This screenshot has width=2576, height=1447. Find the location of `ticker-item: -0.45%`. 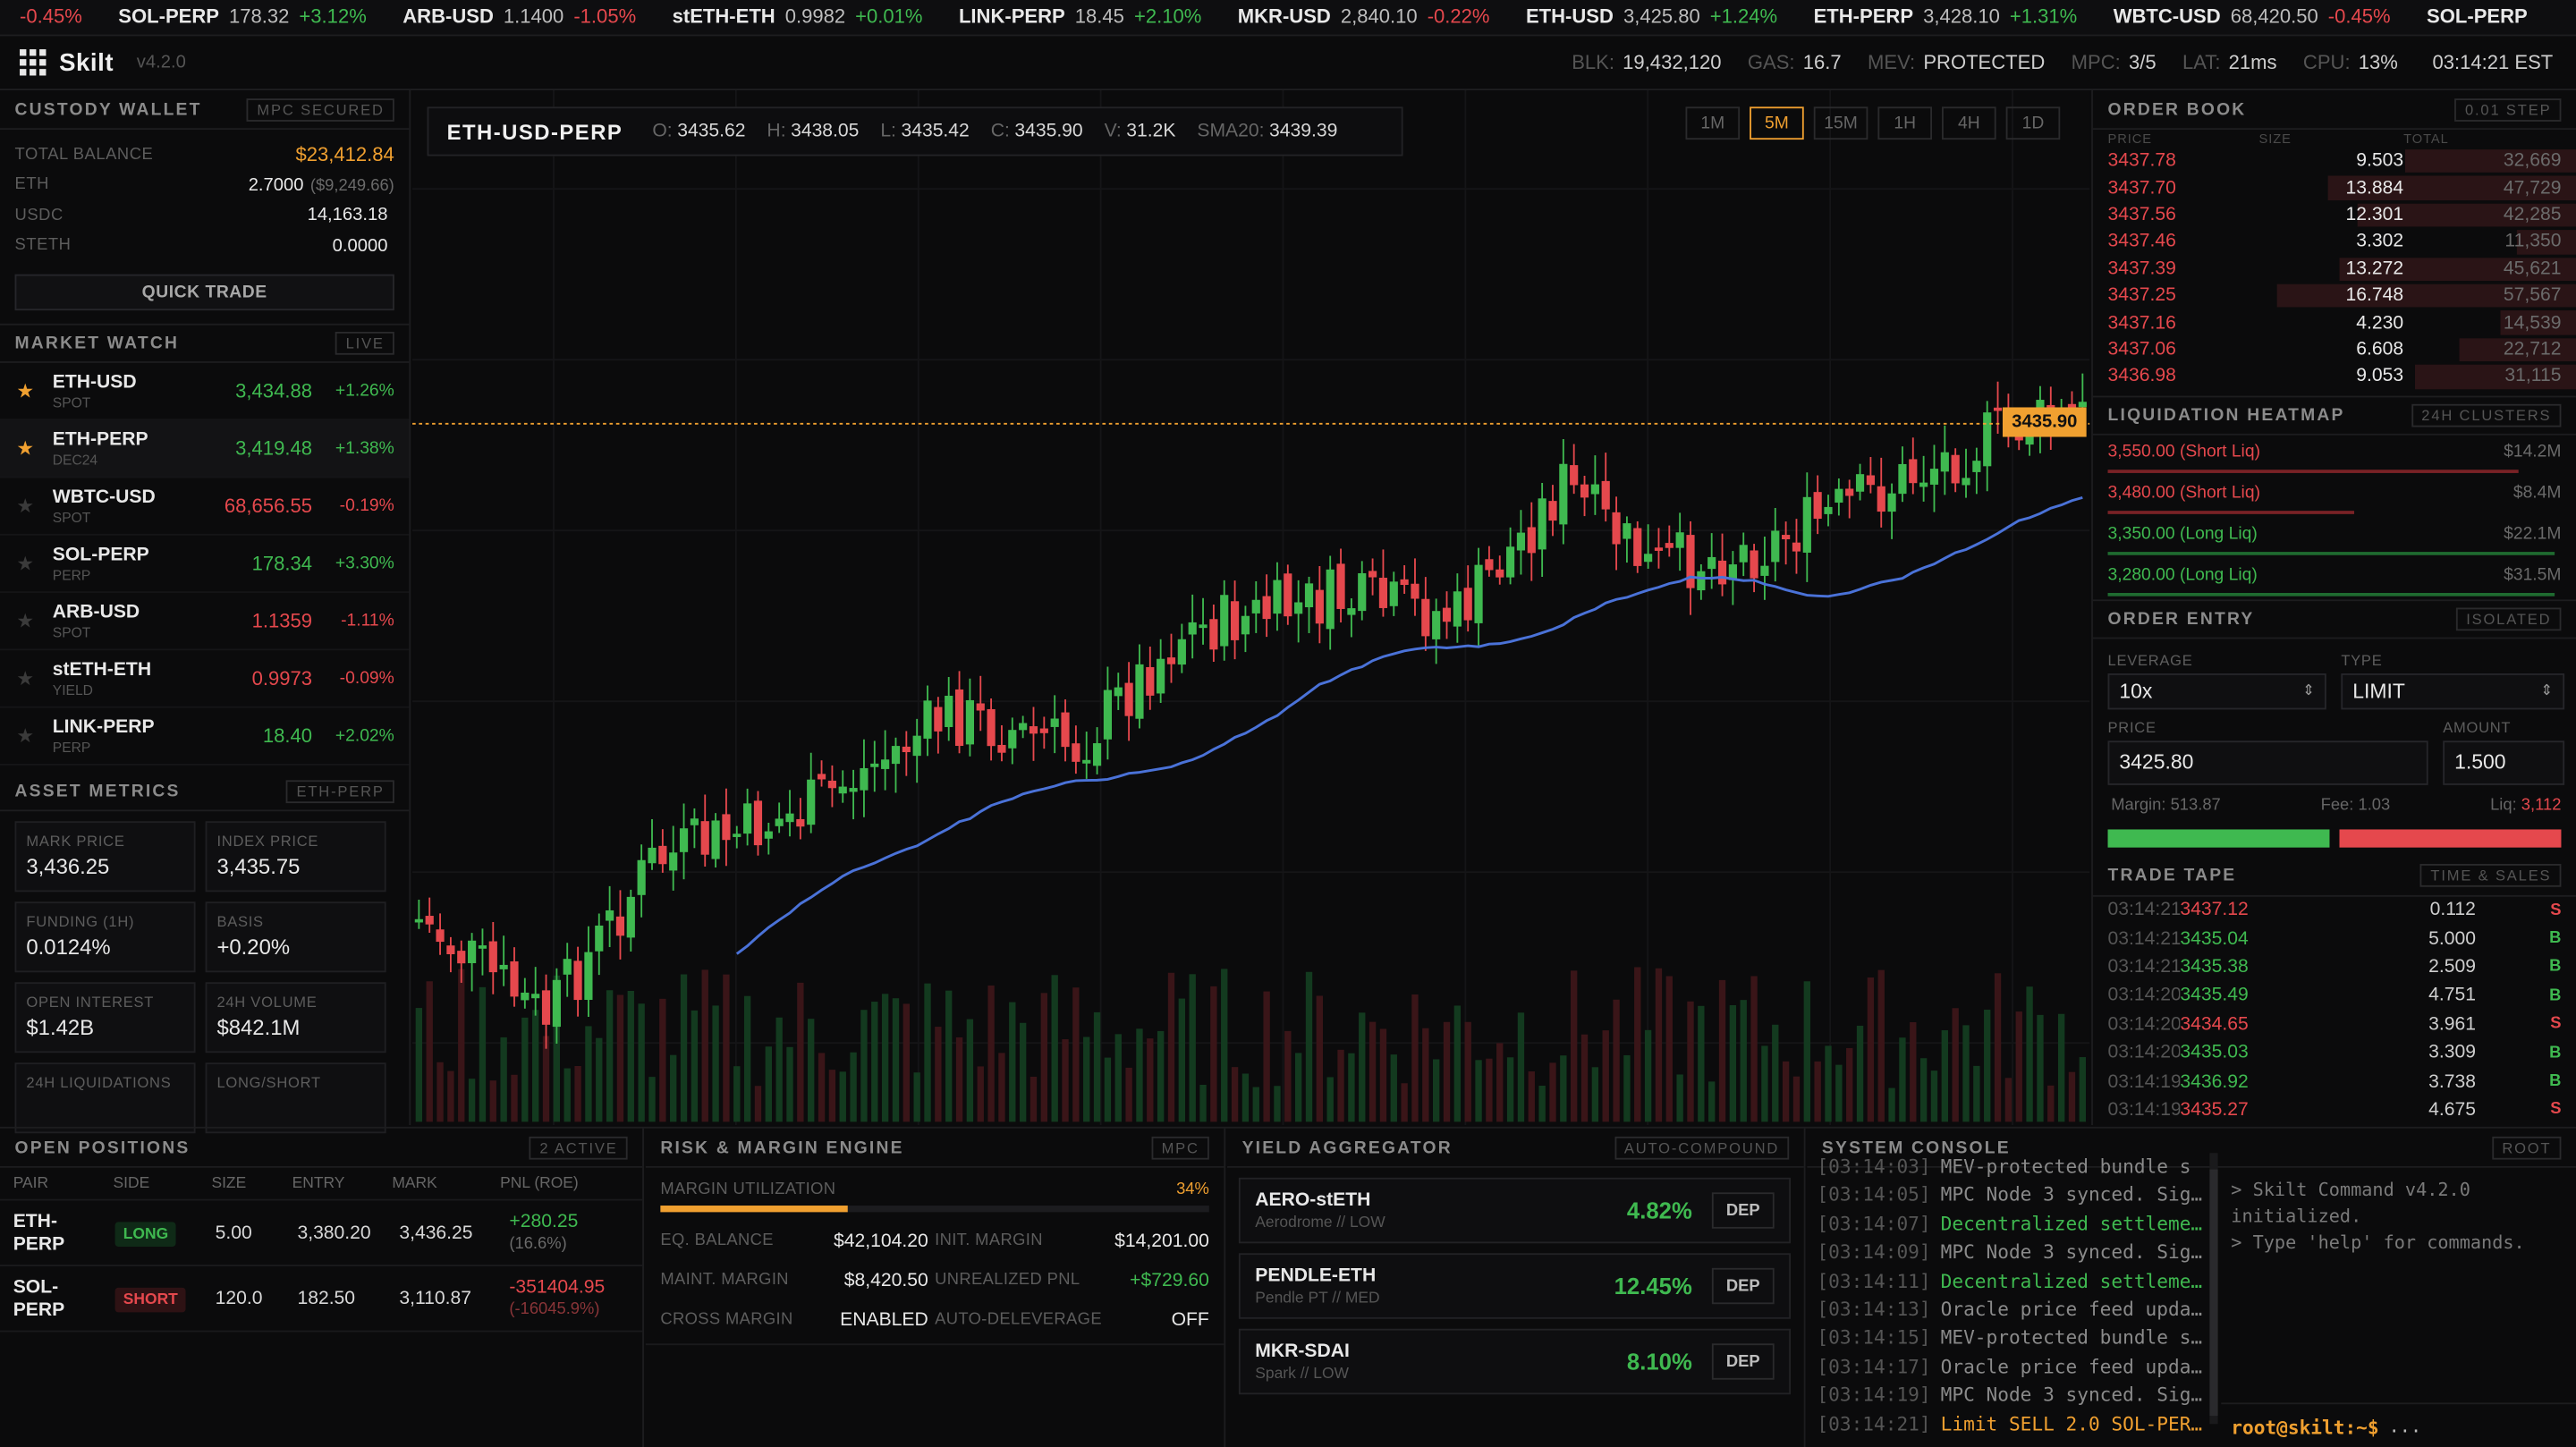

ticker-item: -0.45% is located at coordinates (41, 17).